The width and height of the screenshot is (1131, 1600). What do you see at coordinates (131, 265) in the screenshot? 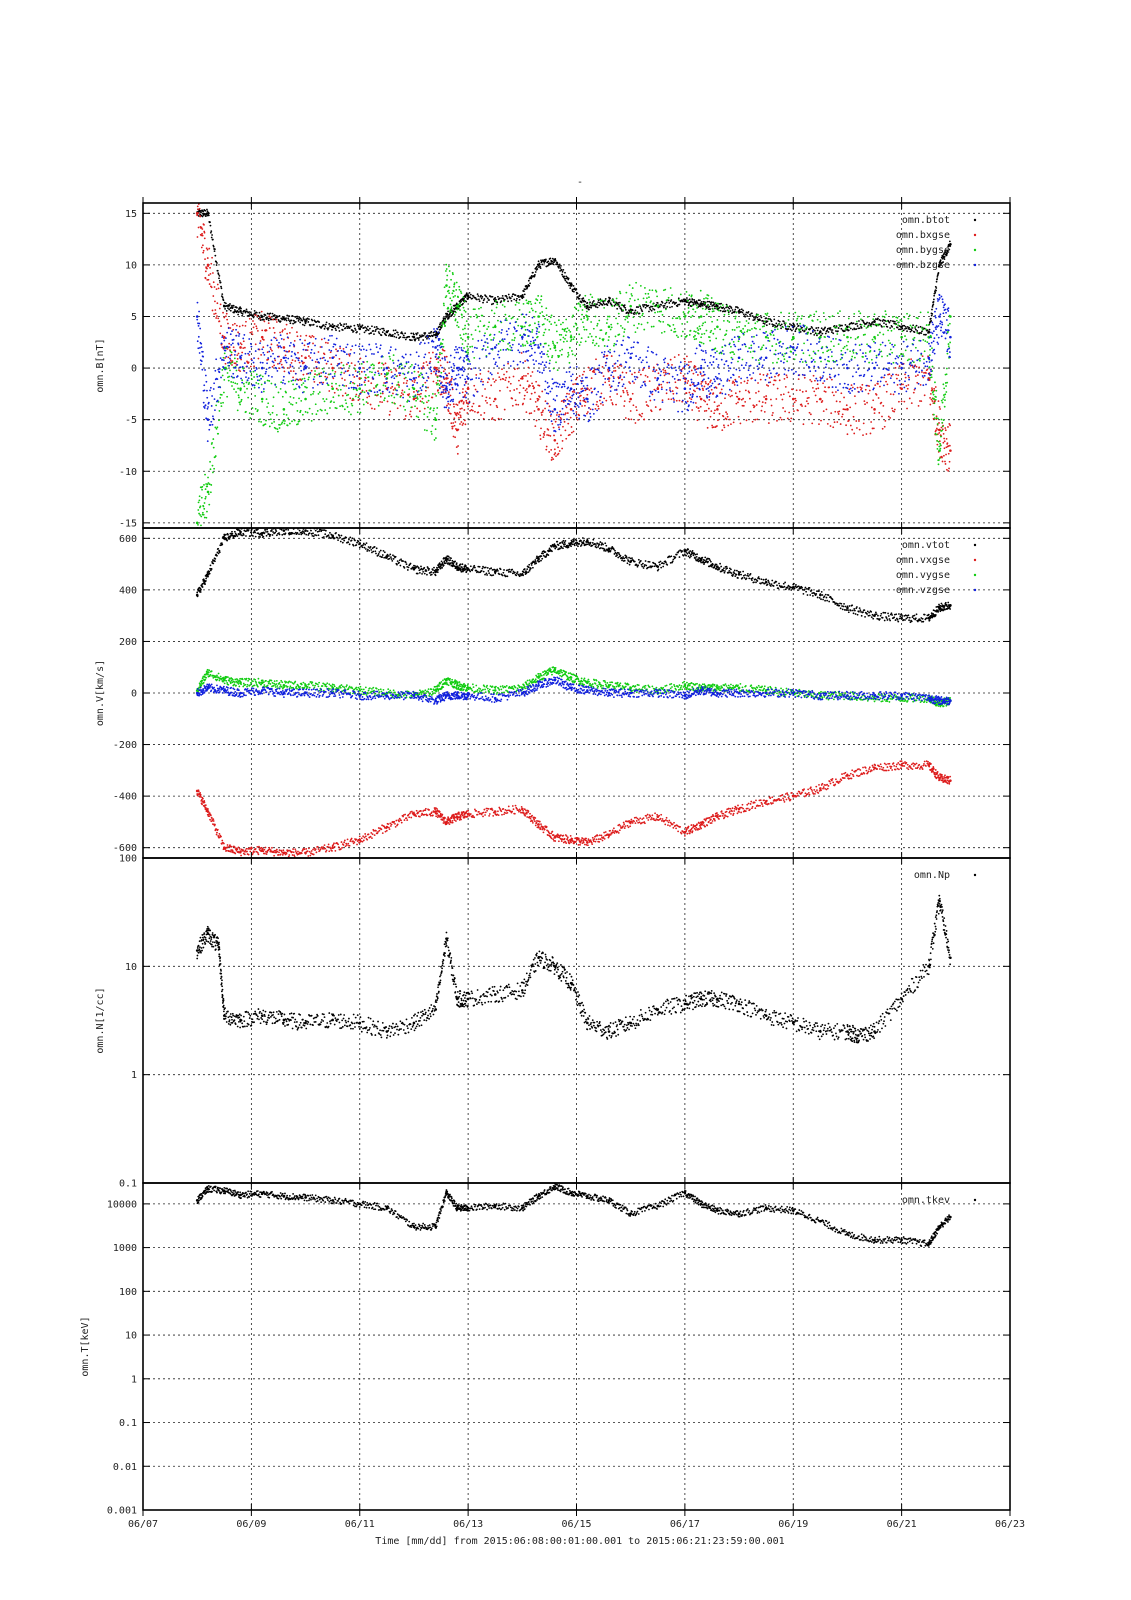
I see `y-tick-label: 10` at bounding box center [131, 265].